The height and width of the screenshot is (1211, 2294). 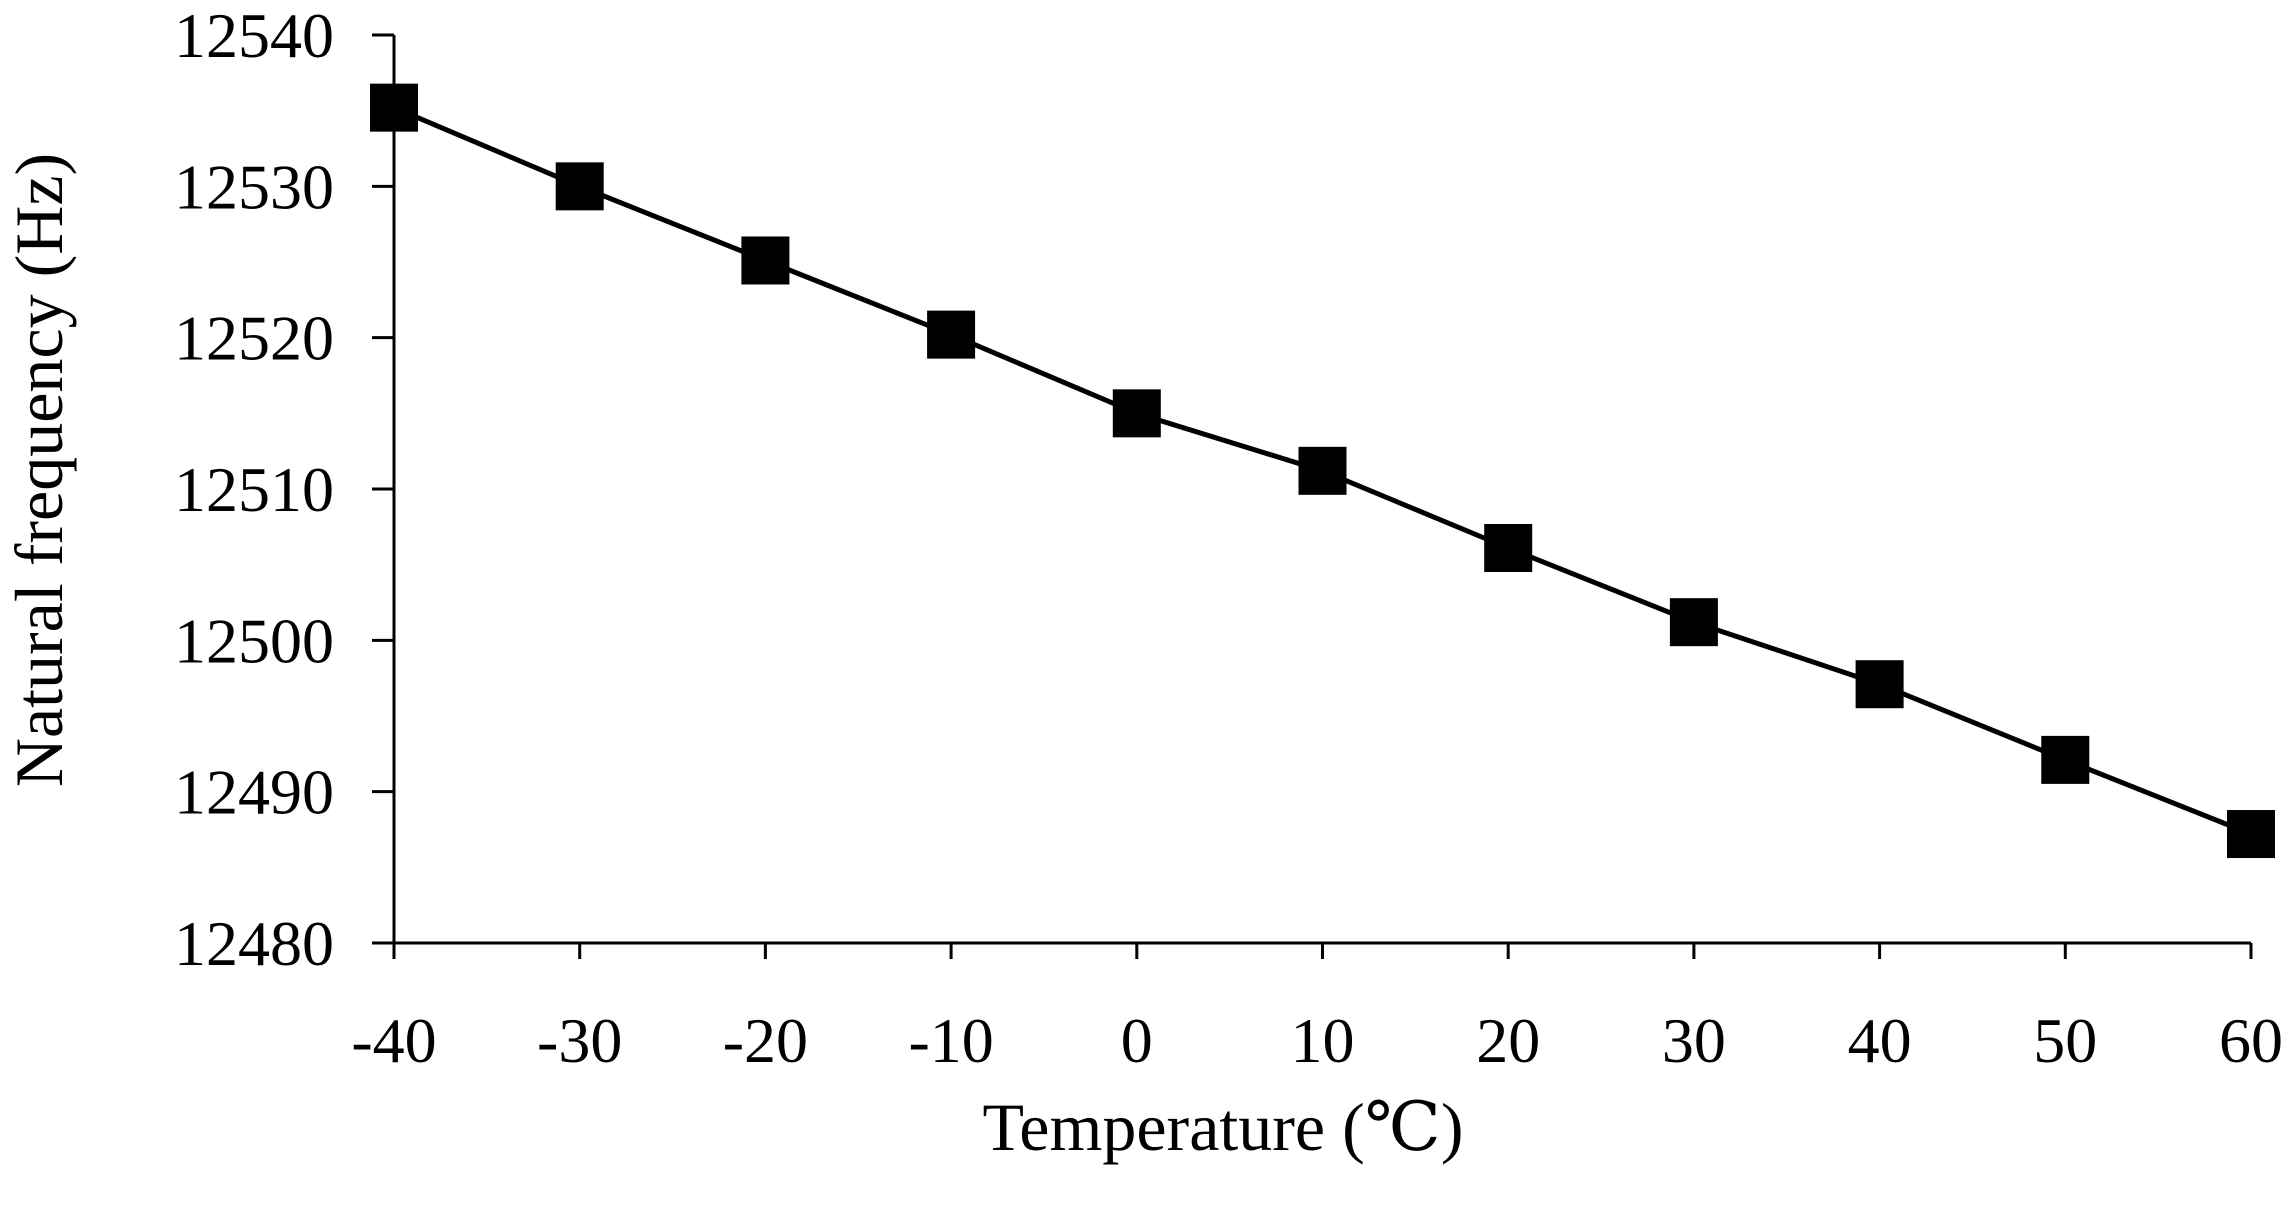 What do you see at coordinates (579, 1040) in the screenshot?
I see `x-tick-label: -30` at bounding box center [579, 1040].